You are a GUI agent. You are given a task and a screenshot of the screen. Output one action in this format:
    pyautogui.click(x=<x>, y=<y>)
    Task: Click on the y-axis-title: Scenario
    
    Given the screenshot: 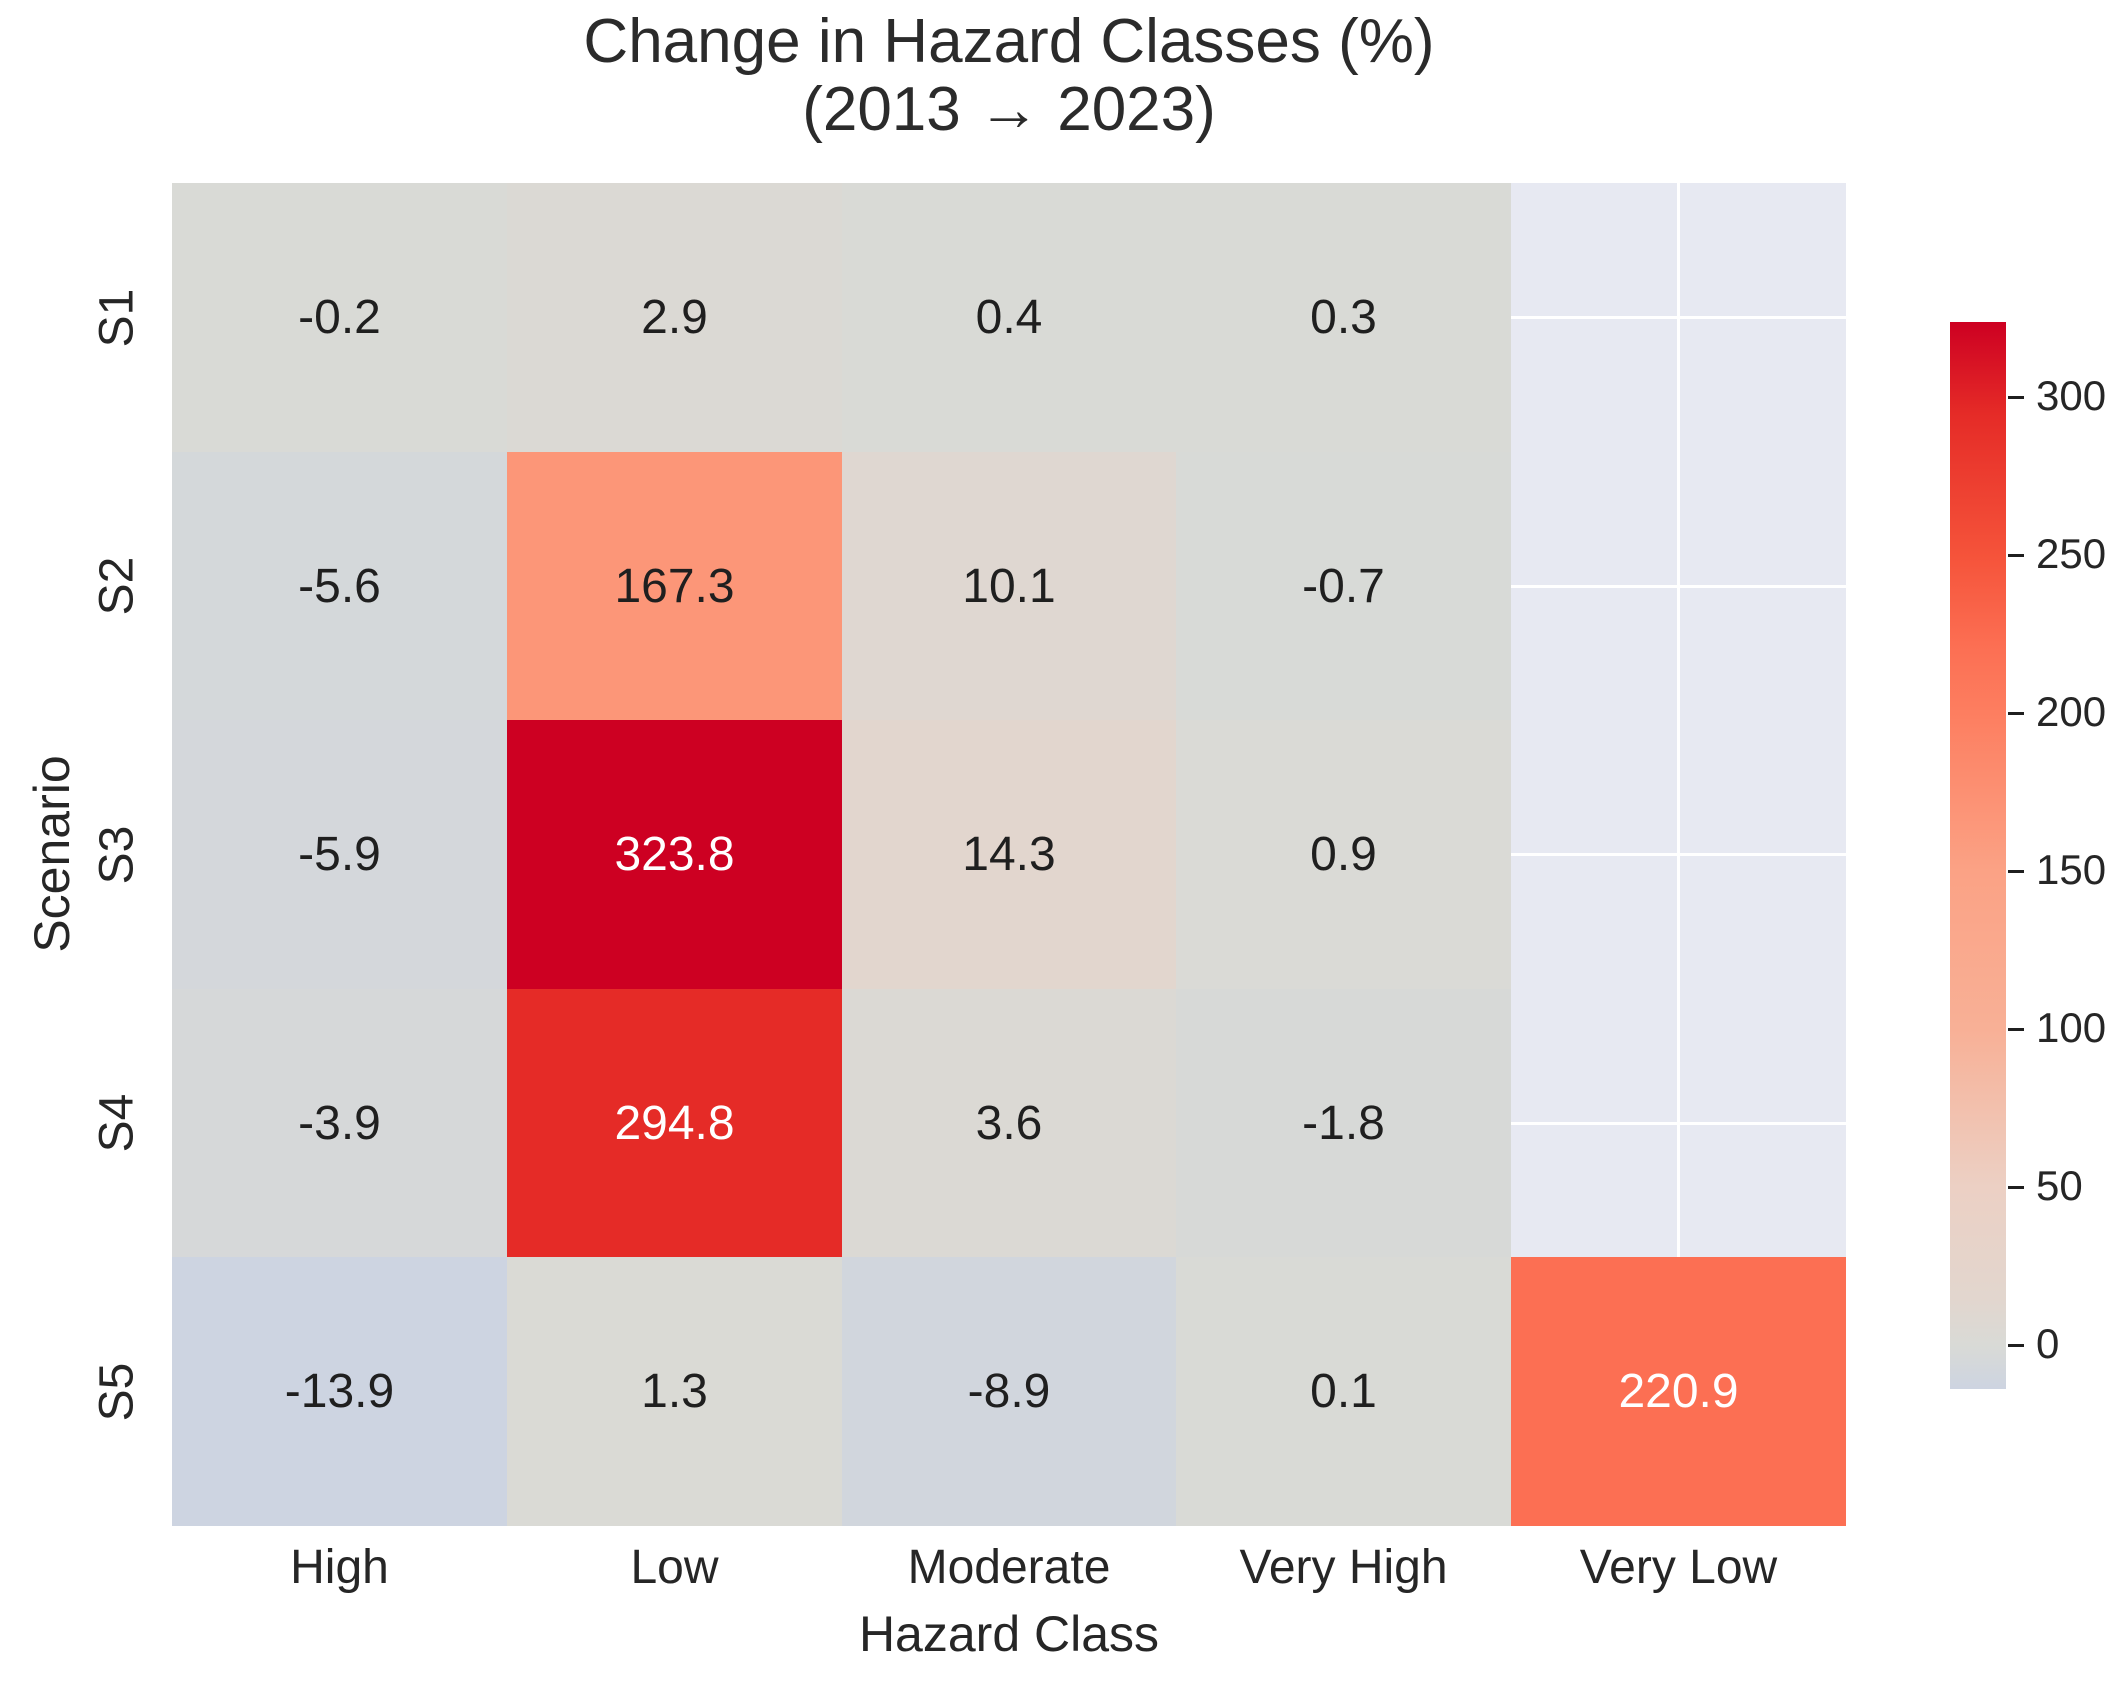 What is the action you would take?
    pyautogui.click(x=52, y=854)
    